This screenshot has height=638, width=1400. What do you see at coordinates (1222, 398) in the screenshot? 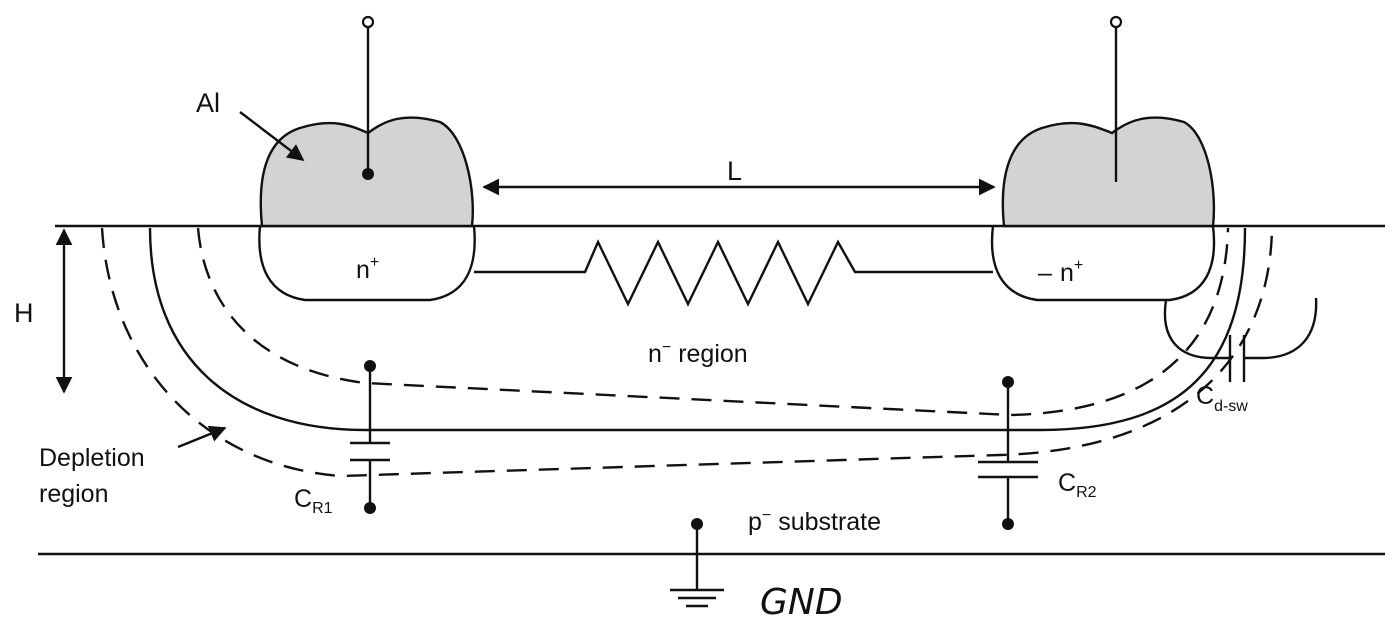
I see `cdsw-label: Cd-sw` at bounding box center [1222, 398].